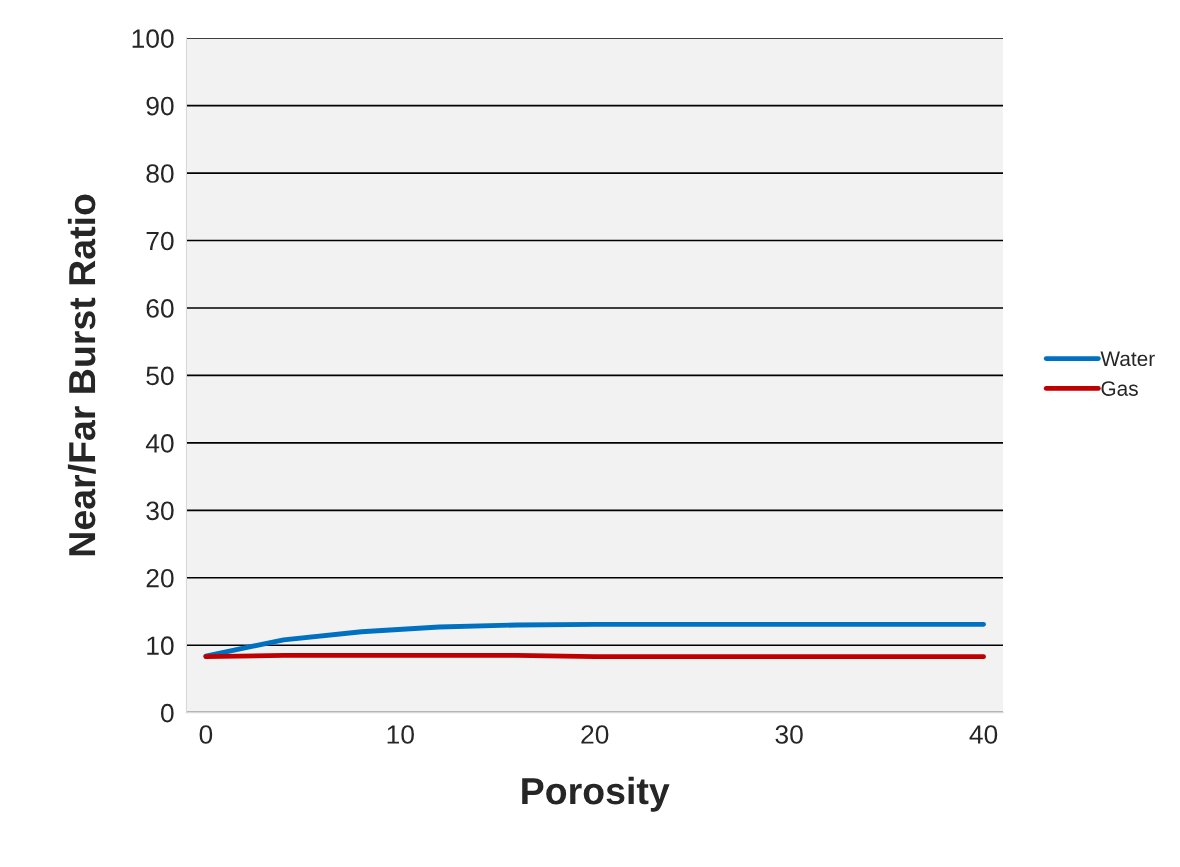  Describe the element at coordinates (160, 511) in the screenshot. I see `y-tick-label: 30` at that location.